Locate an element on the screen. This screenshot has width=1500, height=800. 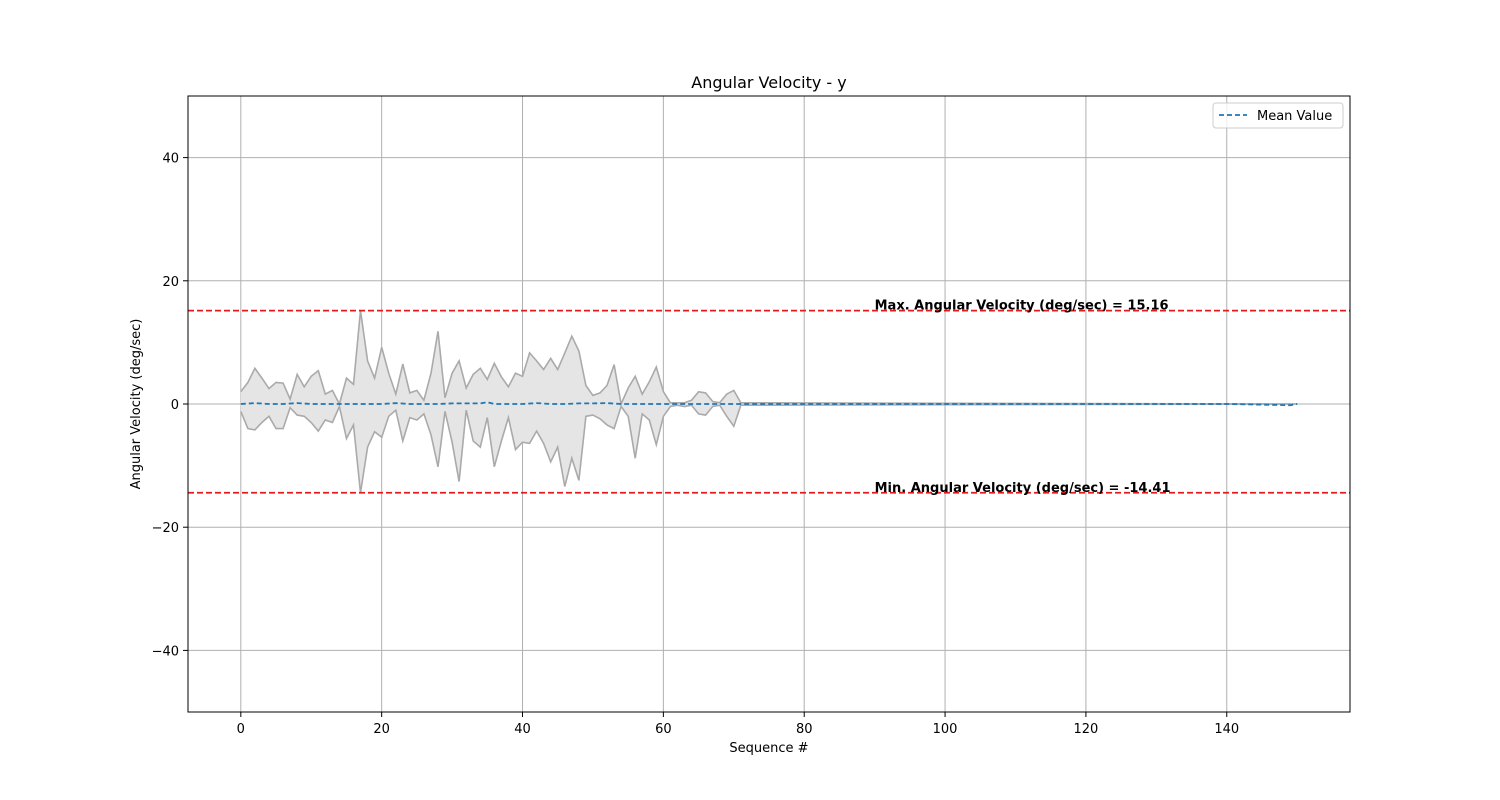
x-axis-ticks: 0 20 40 60 80 100 120 140 is located at coordinates (738, 724).